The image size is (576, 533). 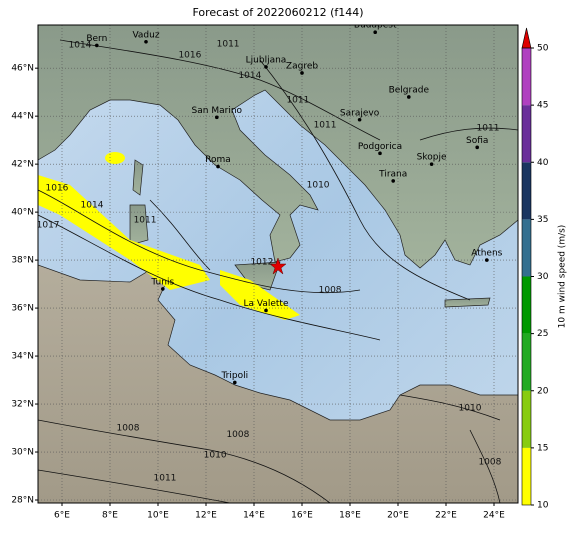 I want to click on x-tick-label: 8°E, so click(x=110, y=516).